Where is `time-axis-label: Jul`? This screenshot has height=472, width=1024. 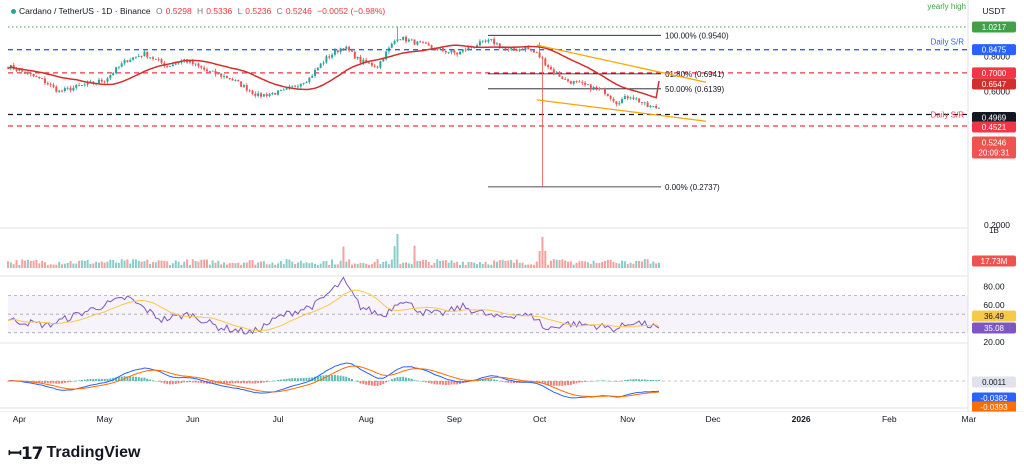 time-axis-label: Jul is located at coordinates (278, 419).